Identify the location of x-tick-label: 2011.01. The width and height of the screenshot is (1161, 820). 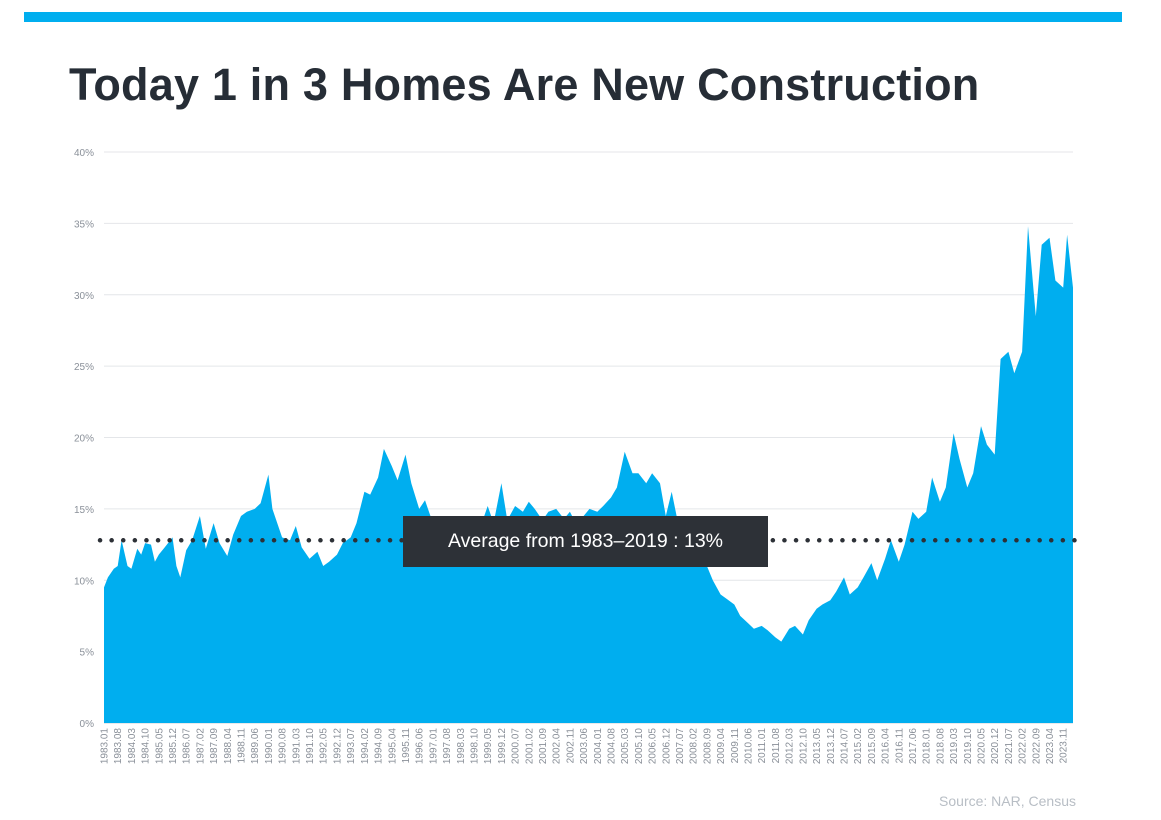
(762, 746).